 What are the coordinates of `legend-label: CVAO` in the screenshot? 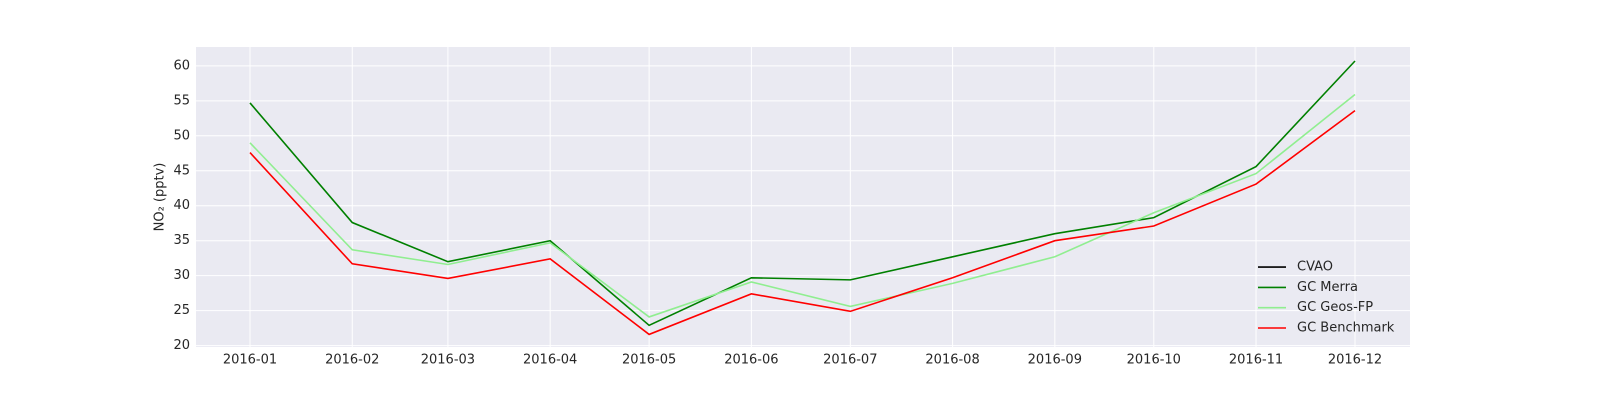 It's located at (1315, 267).